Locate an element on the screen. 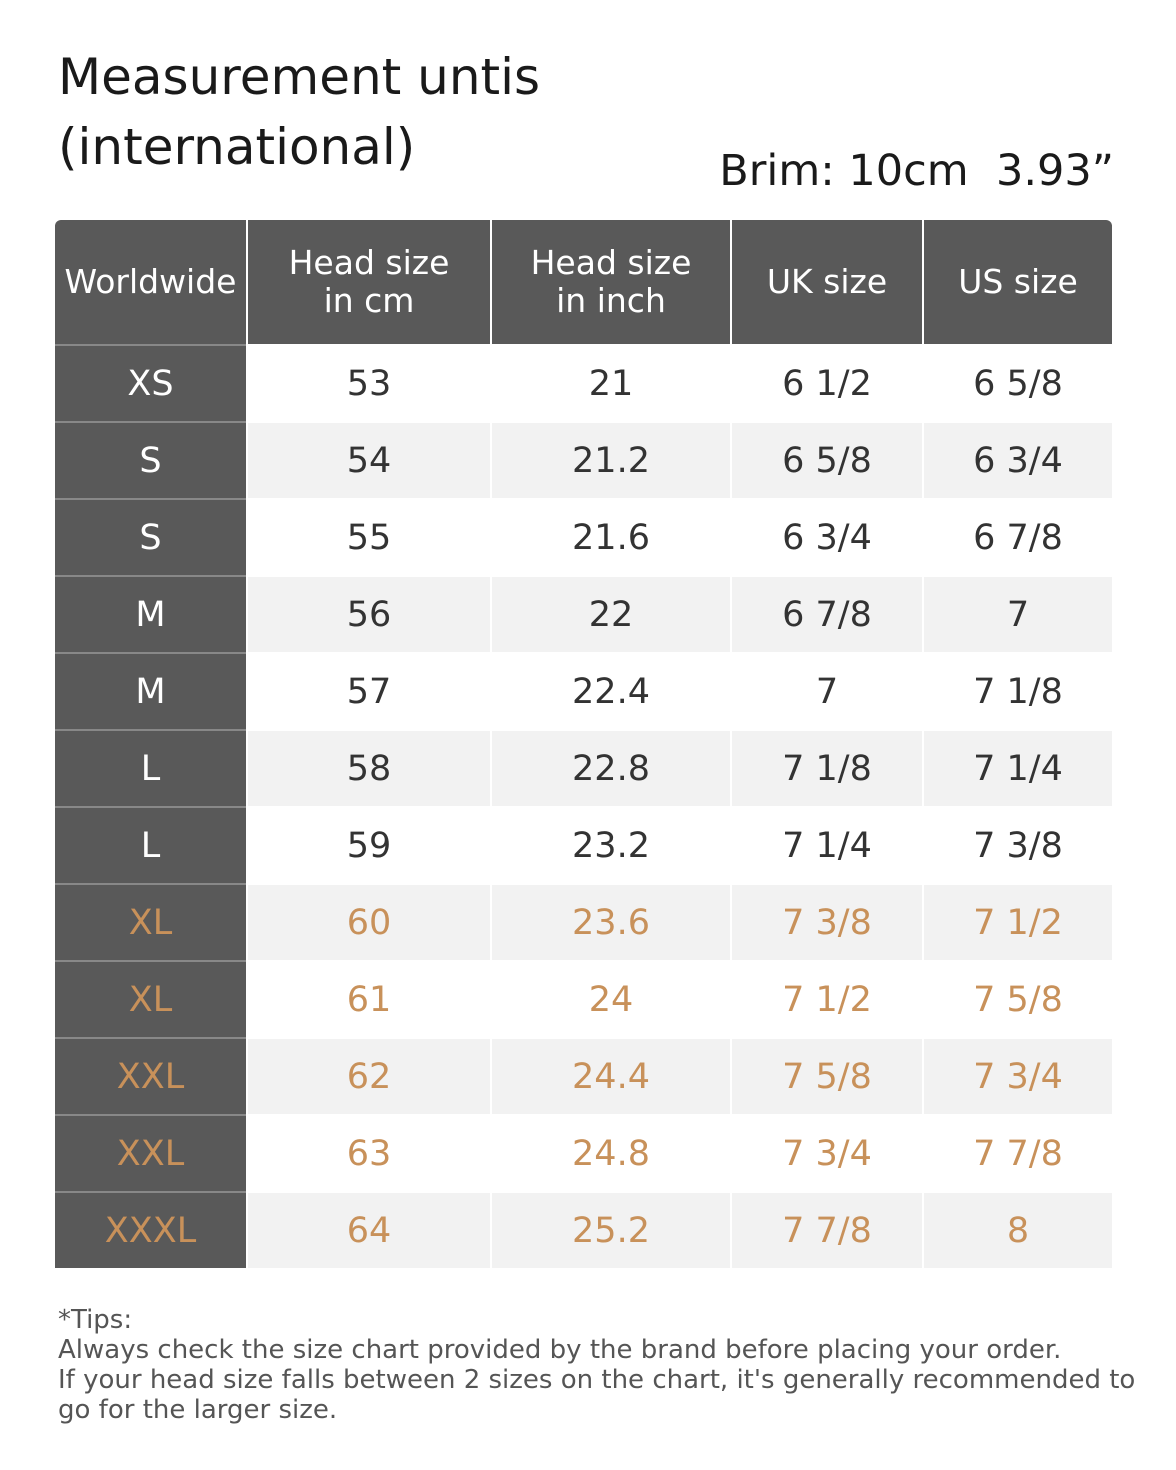 The height and width of the screenshot is (1470, 1176). header-line: UK size is located at coordinates (827, 281).